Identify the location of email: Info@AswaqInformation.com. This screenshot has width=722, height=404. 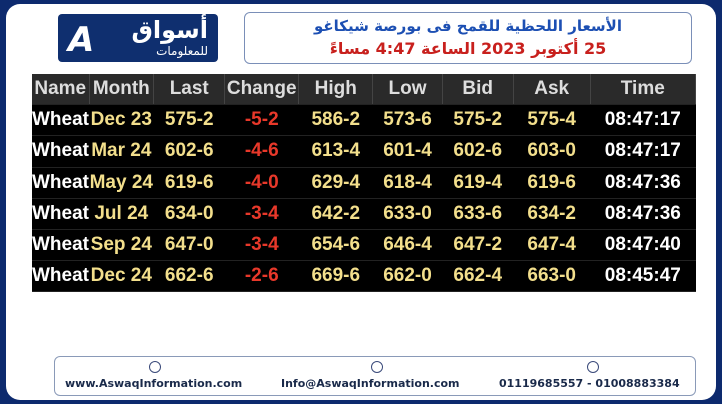
(370, 383).